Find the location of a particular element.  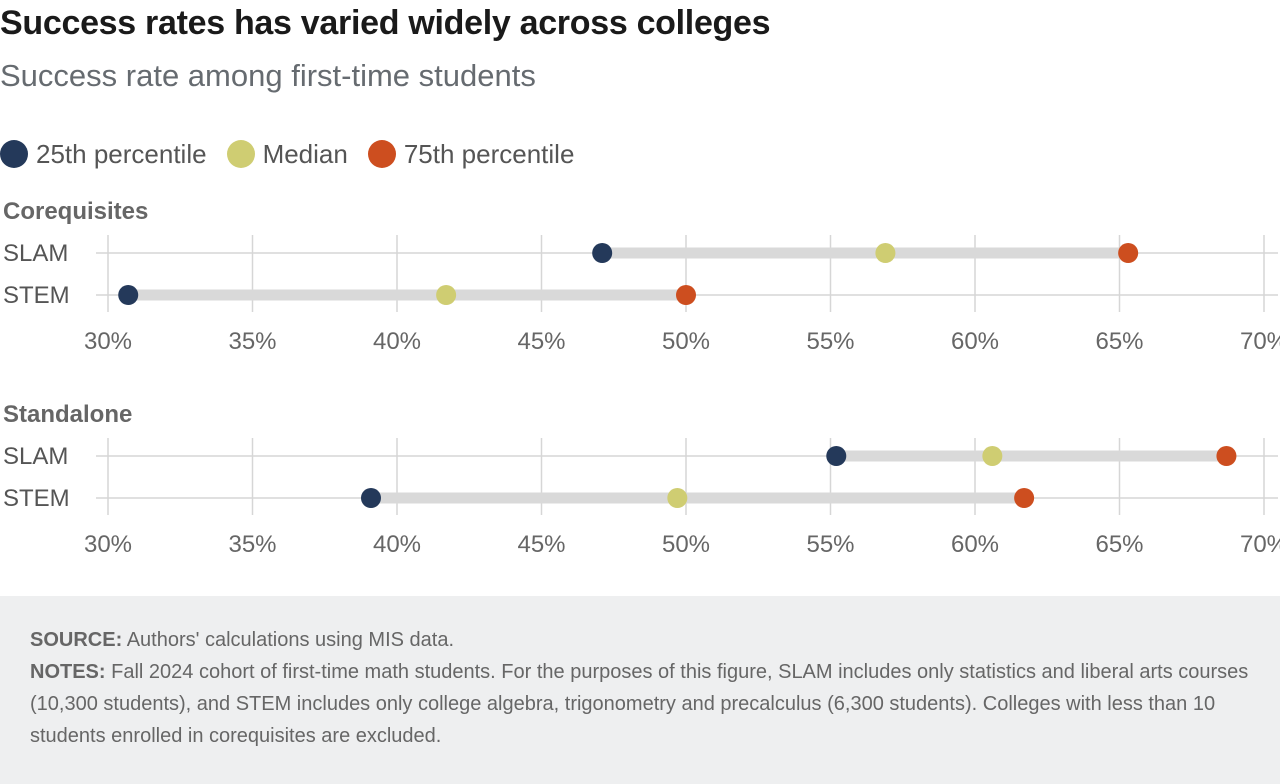

x-tick-label-standalone: 35% is located at coordinates (252, 544).